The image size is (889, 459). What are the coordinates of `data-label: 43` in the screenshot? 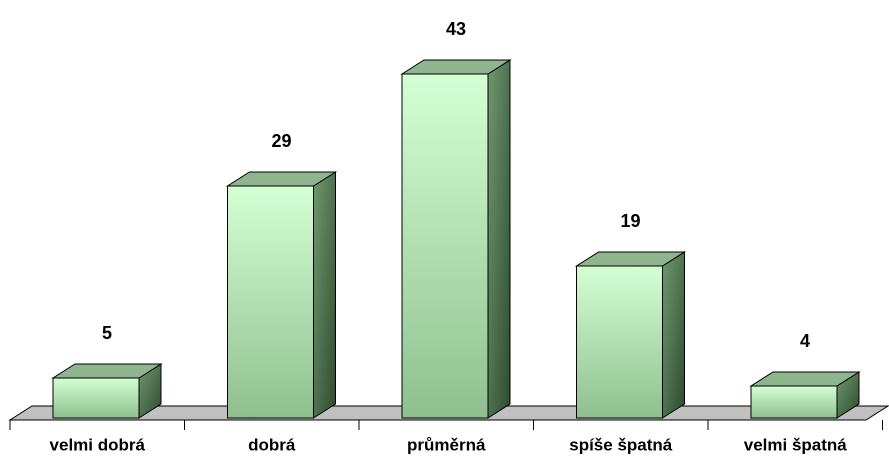 It's located at (456, 29).